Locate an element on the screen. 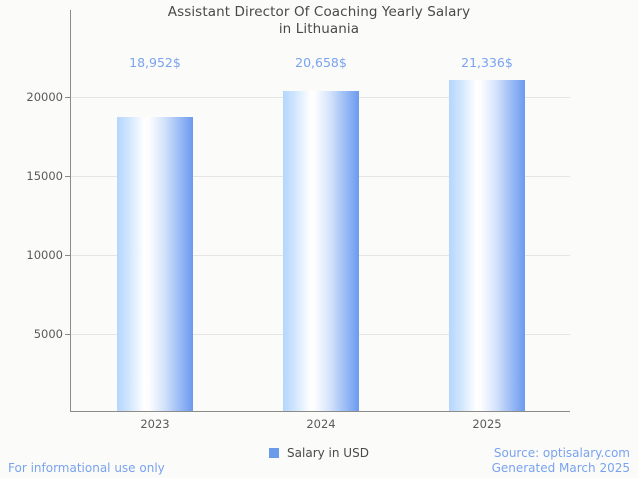 This screenshot has height=478, width=638. chart-legend: Salary in USD is located at coordinates (319, 453).